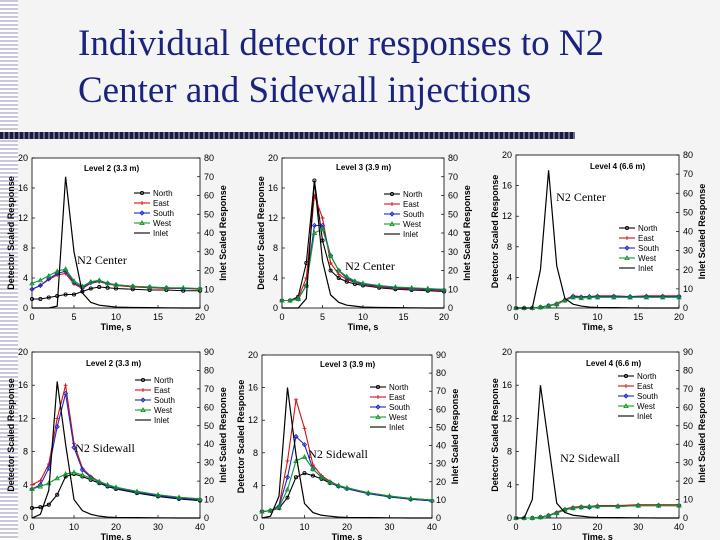 This screenshot has width=720, height=540. What do you see at coordinates (453, 233) in the screenshot?
I see `y2-tick-label: 40` at bounding box center [453, 233].